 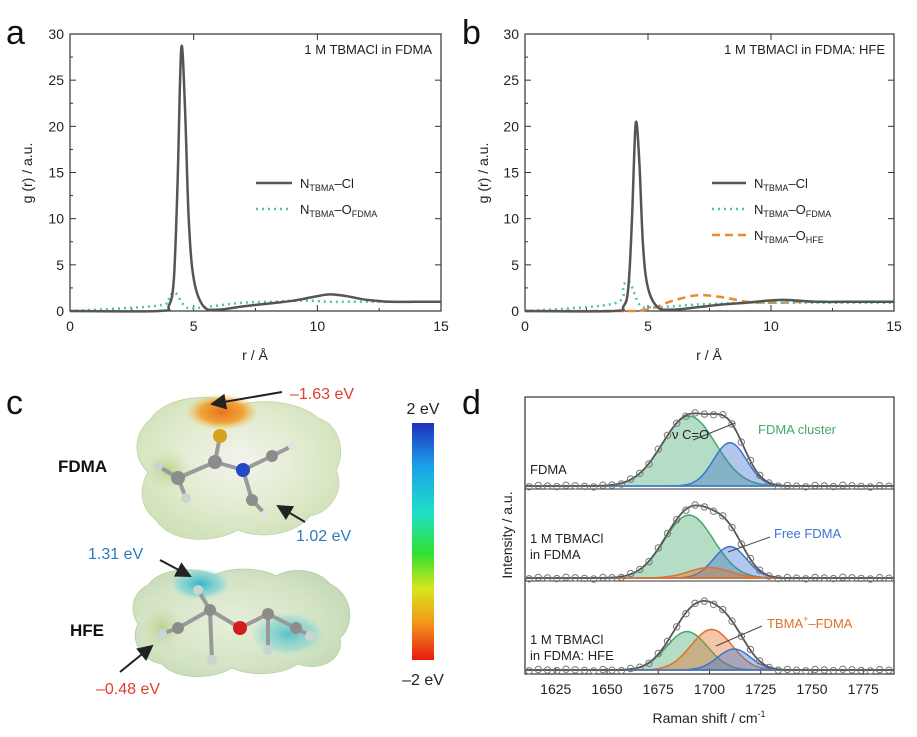 I want to click on hfe-atom-o, so click(x=240, y=628).